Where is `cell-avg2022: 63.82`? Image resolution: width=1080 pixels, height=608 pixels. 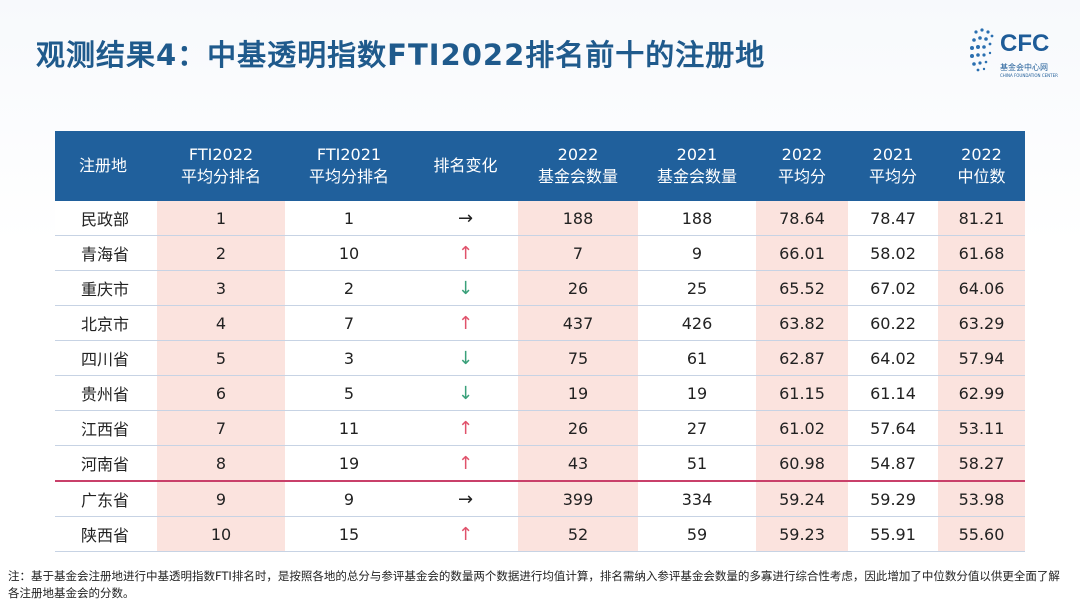 cell-avg2022: 63.82 is located at coordinates (802, 323).